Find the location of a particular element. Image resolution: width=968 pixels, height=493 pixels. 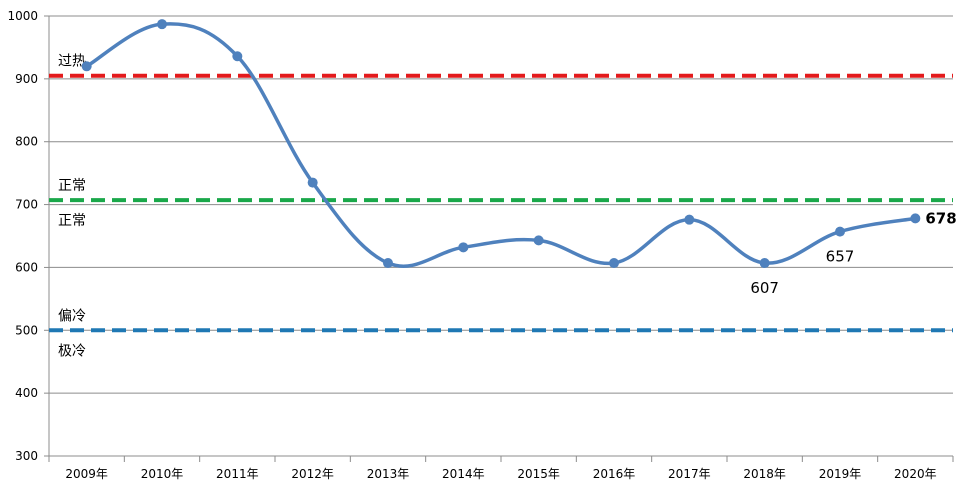

y-tick-label: 700 is located at coordinates (26, 205).